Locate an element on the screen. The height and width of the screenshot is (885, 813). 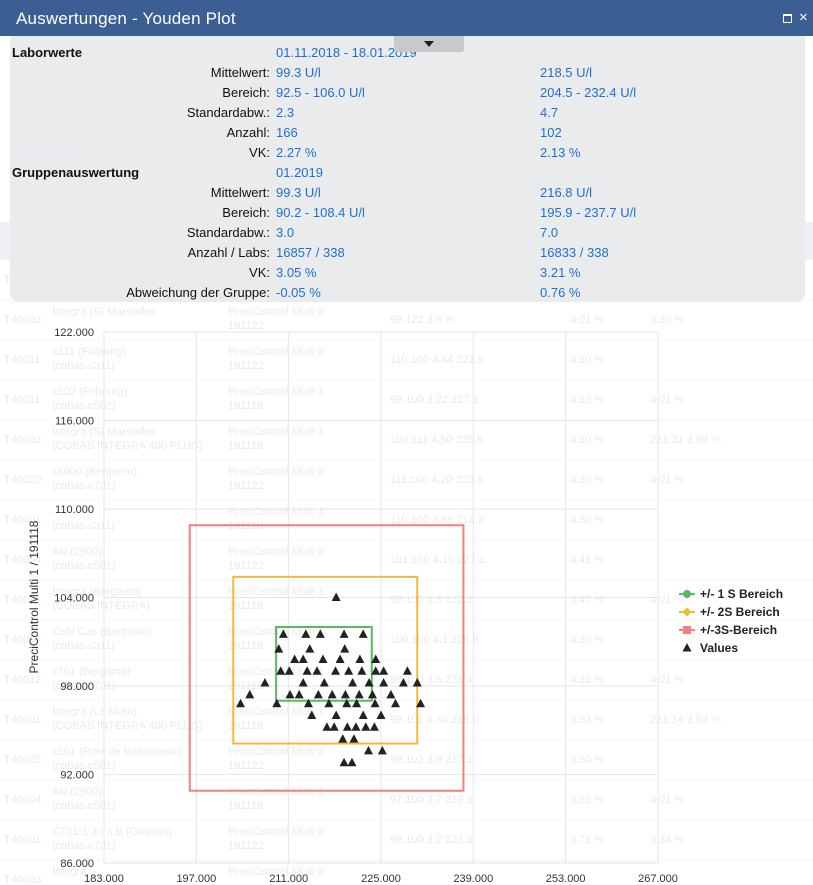
group-stat-row: Anzahl / Labs: 16857 / 338 16833 / 338 is located at coordinates (407, 253).